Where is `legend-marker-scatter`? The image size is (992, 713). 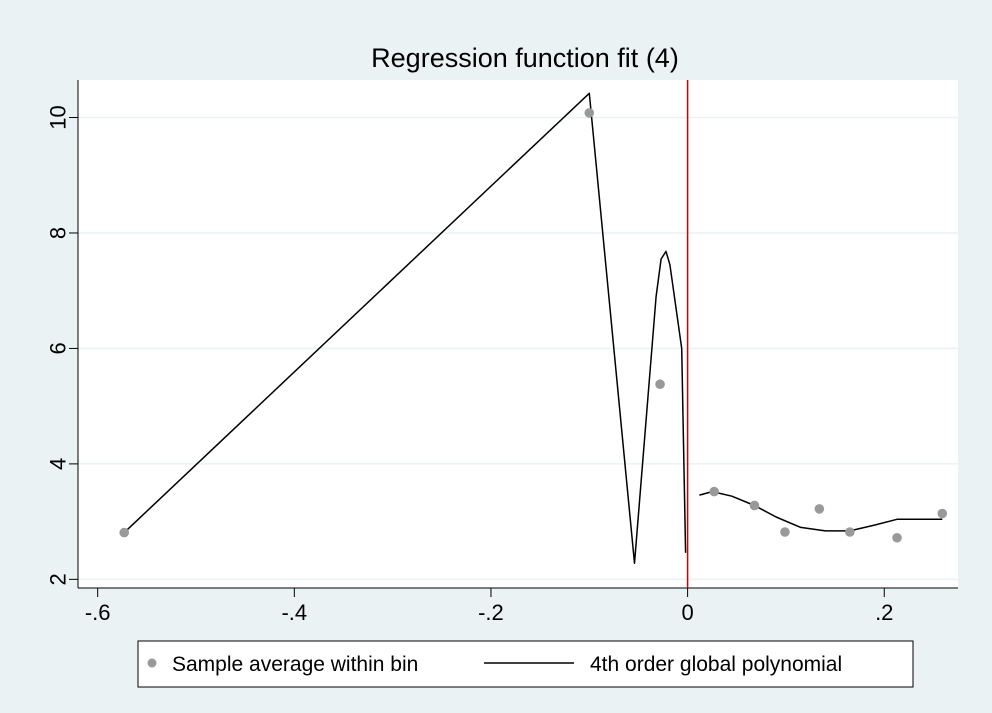
legend-marker-scatter is located at coordinates (152, 663).